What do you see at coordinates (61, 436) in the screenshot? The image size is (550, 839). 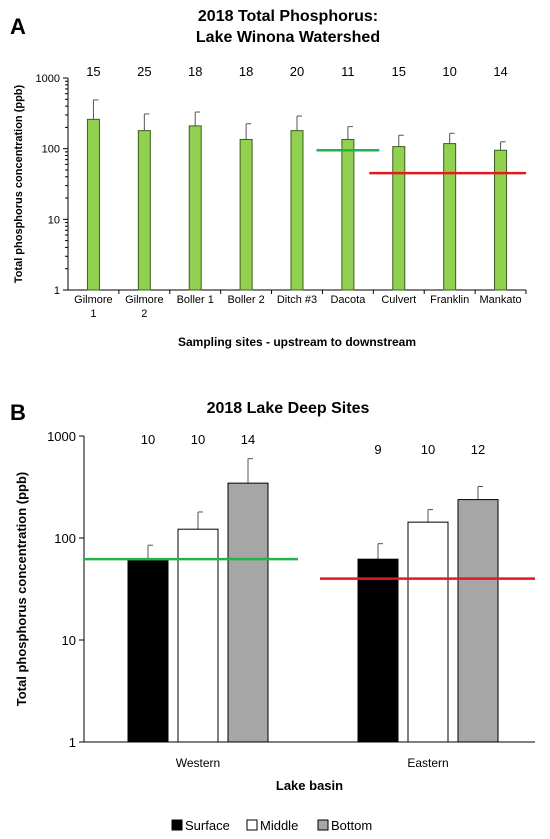 I see `y-tick-label-b: 1000` at bounding box center [61, 436].